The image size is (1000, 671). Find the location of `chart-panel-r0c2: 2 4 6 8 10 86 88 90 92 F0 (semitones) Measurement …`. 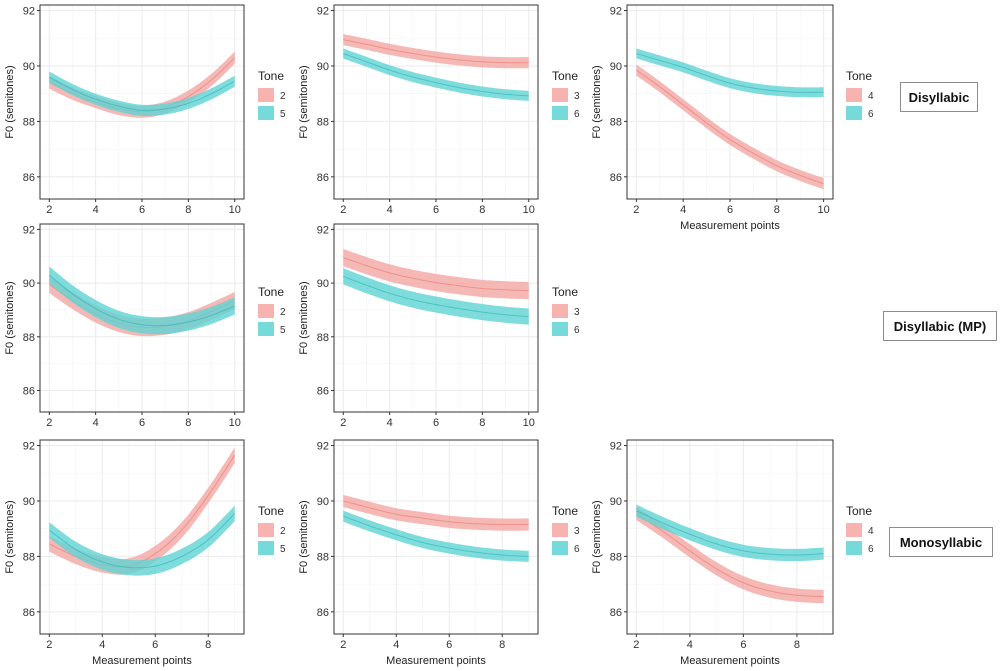

chart-panel-r0c2: 2 4 6 8 10 86 88 90 92 F0 (semitones) Measurement … is located at coordinates (732, 118).